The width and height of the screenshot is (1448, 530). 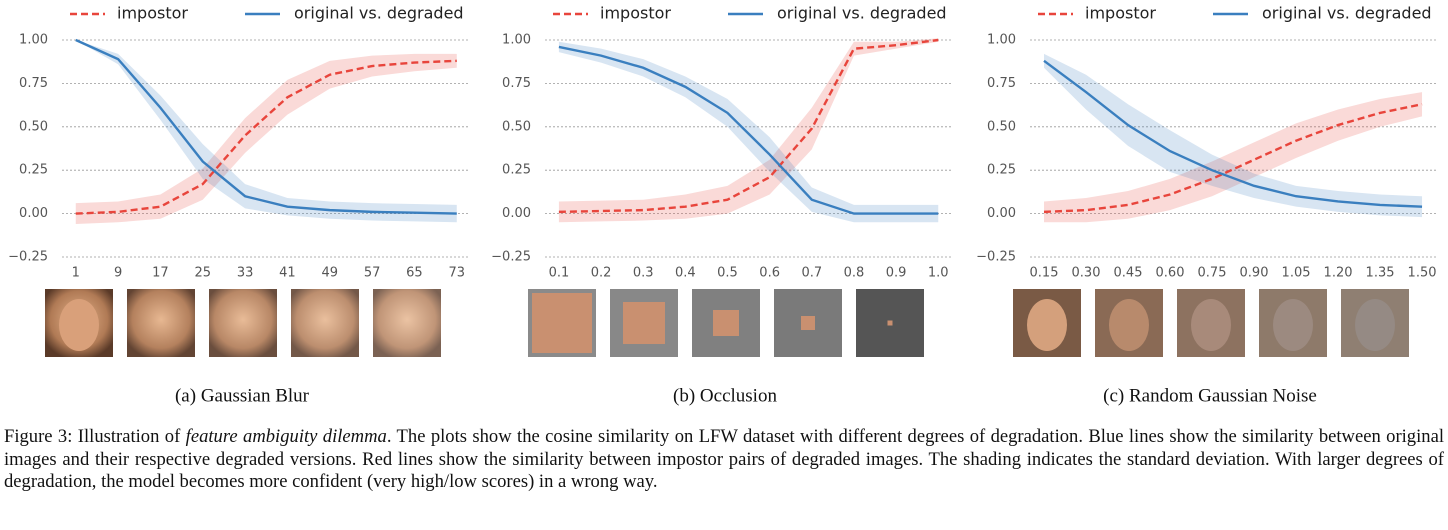 What do you see at coordinates (601, 273) in the screenshot?
I see `x-tick-label: 0.2` at bounding box center [601, 273].